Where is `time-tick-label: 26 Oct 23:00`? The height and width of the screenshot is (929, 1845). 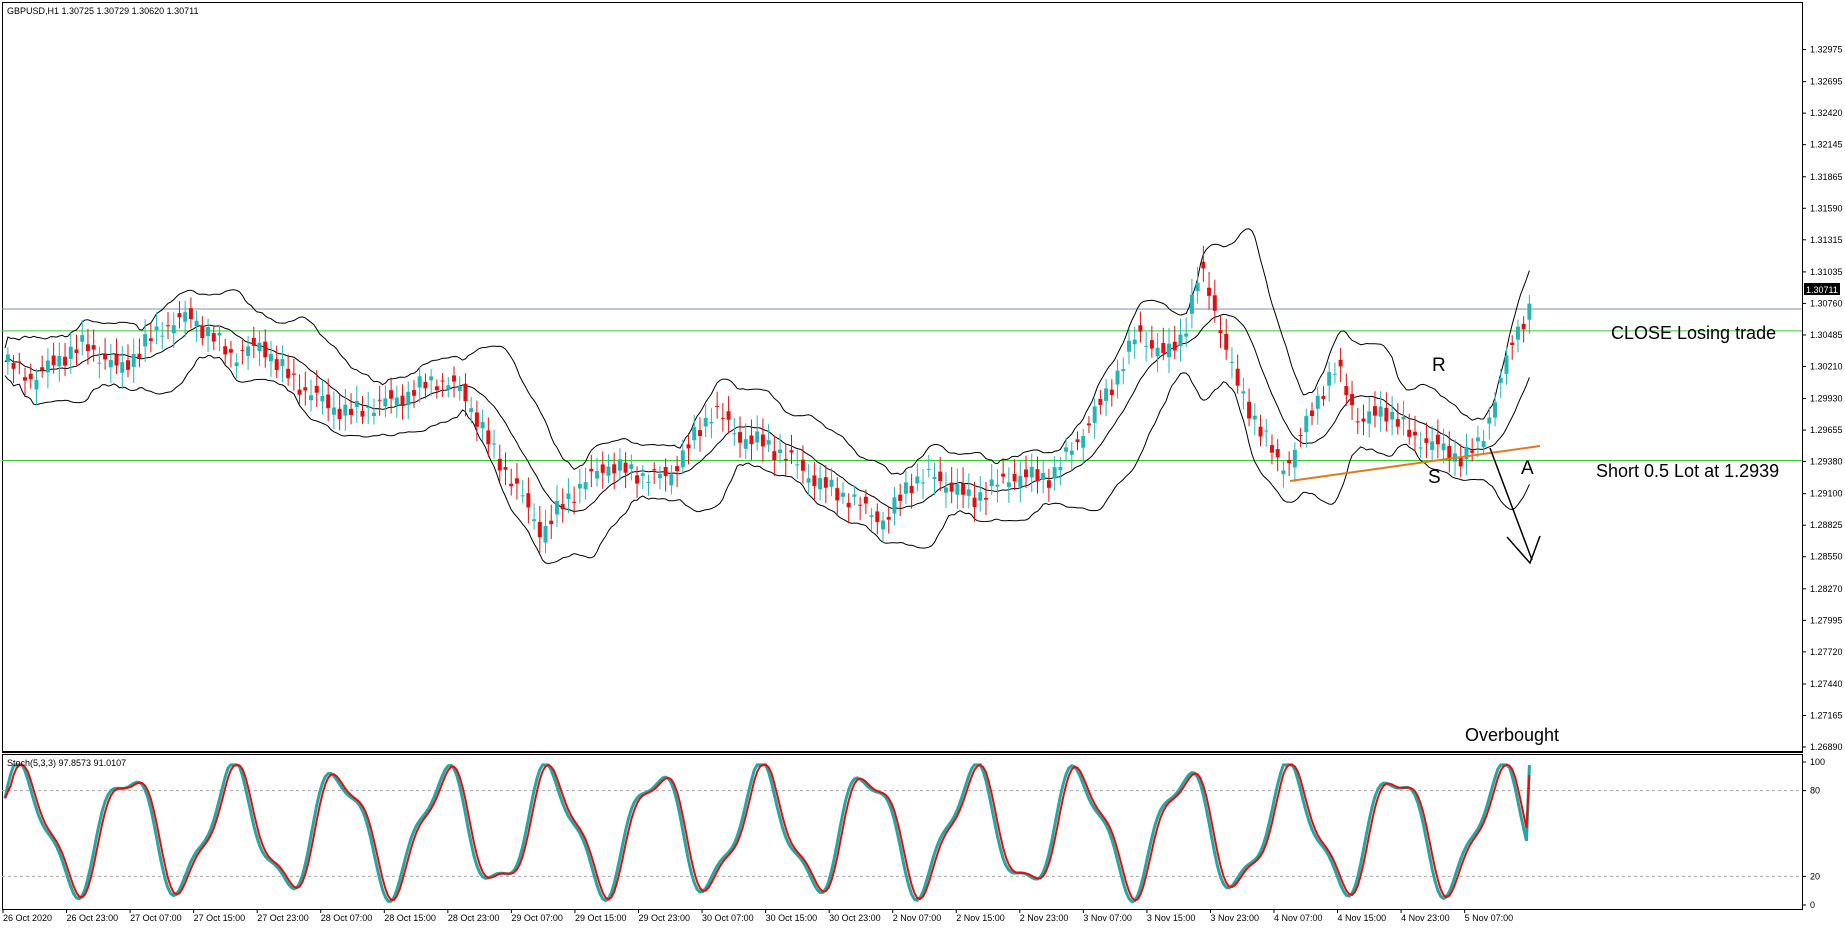
time-tick-label: 26 Oct 23:00 is located at coordinates (93, 918).